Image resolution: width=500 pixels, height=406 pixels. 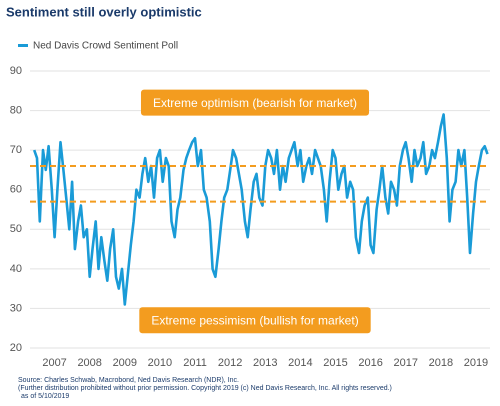 What do you see at coordinates (16, 269) in the screenshot?
I see `y-tick-label: 40` at bounding box center [16, 269].